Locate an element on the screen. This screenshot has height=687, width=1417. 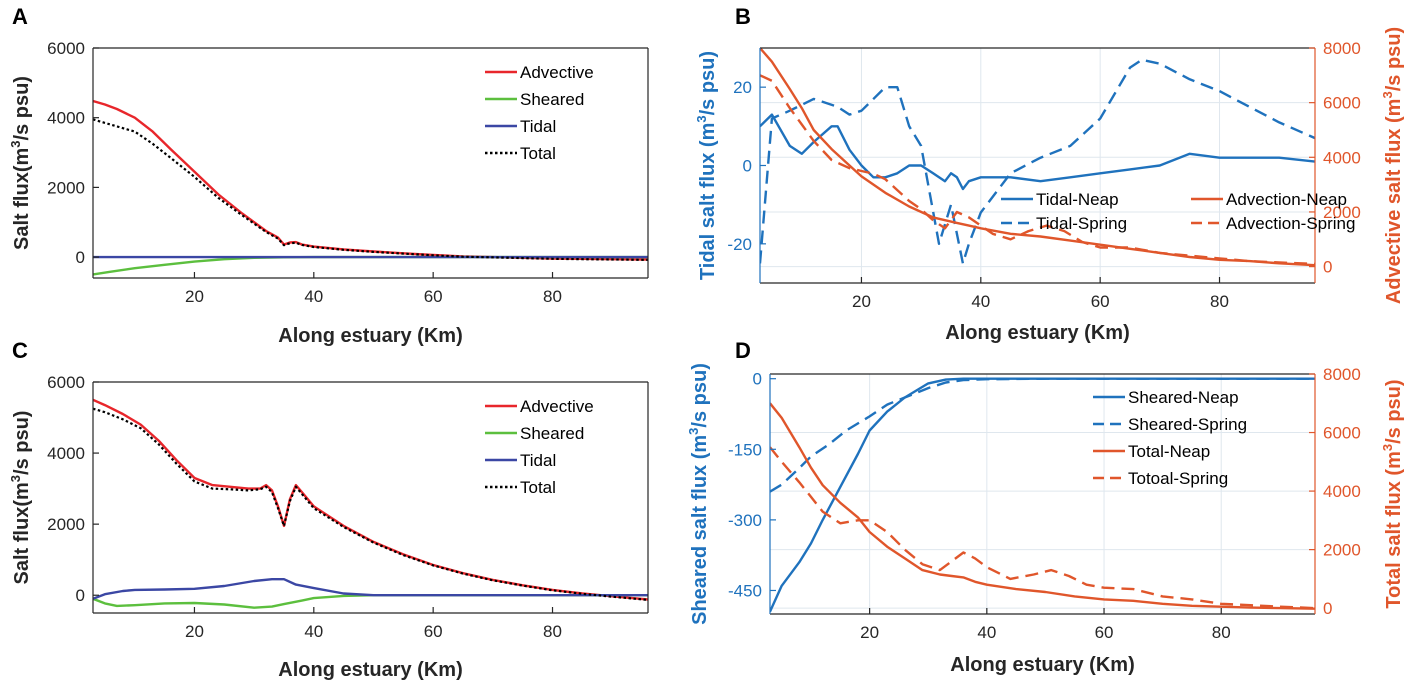
series-line-sheared-spring is located at coordinates (1042, 435).